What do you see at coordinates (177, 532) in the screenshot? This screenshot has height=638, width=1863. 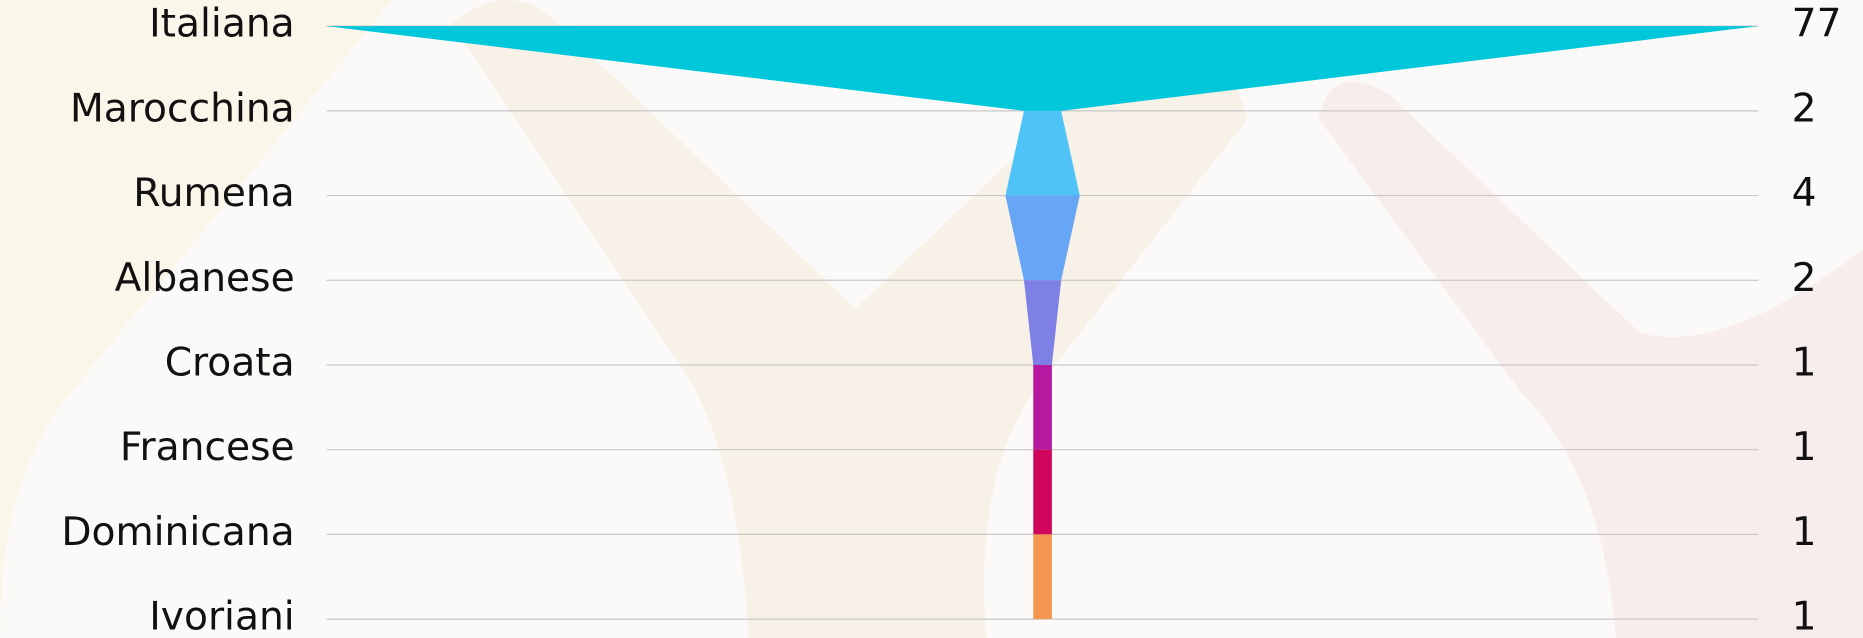 I see `category-label: Dominicana` at bounding box center [177, 532].